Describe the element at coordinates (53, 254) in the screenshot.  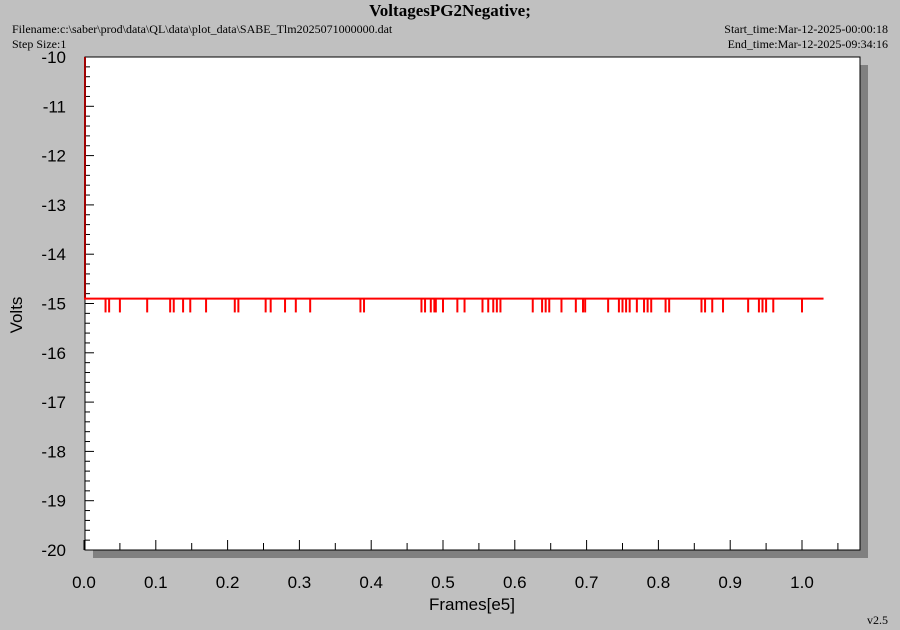
I see `y-tick-label: -14` at that location.